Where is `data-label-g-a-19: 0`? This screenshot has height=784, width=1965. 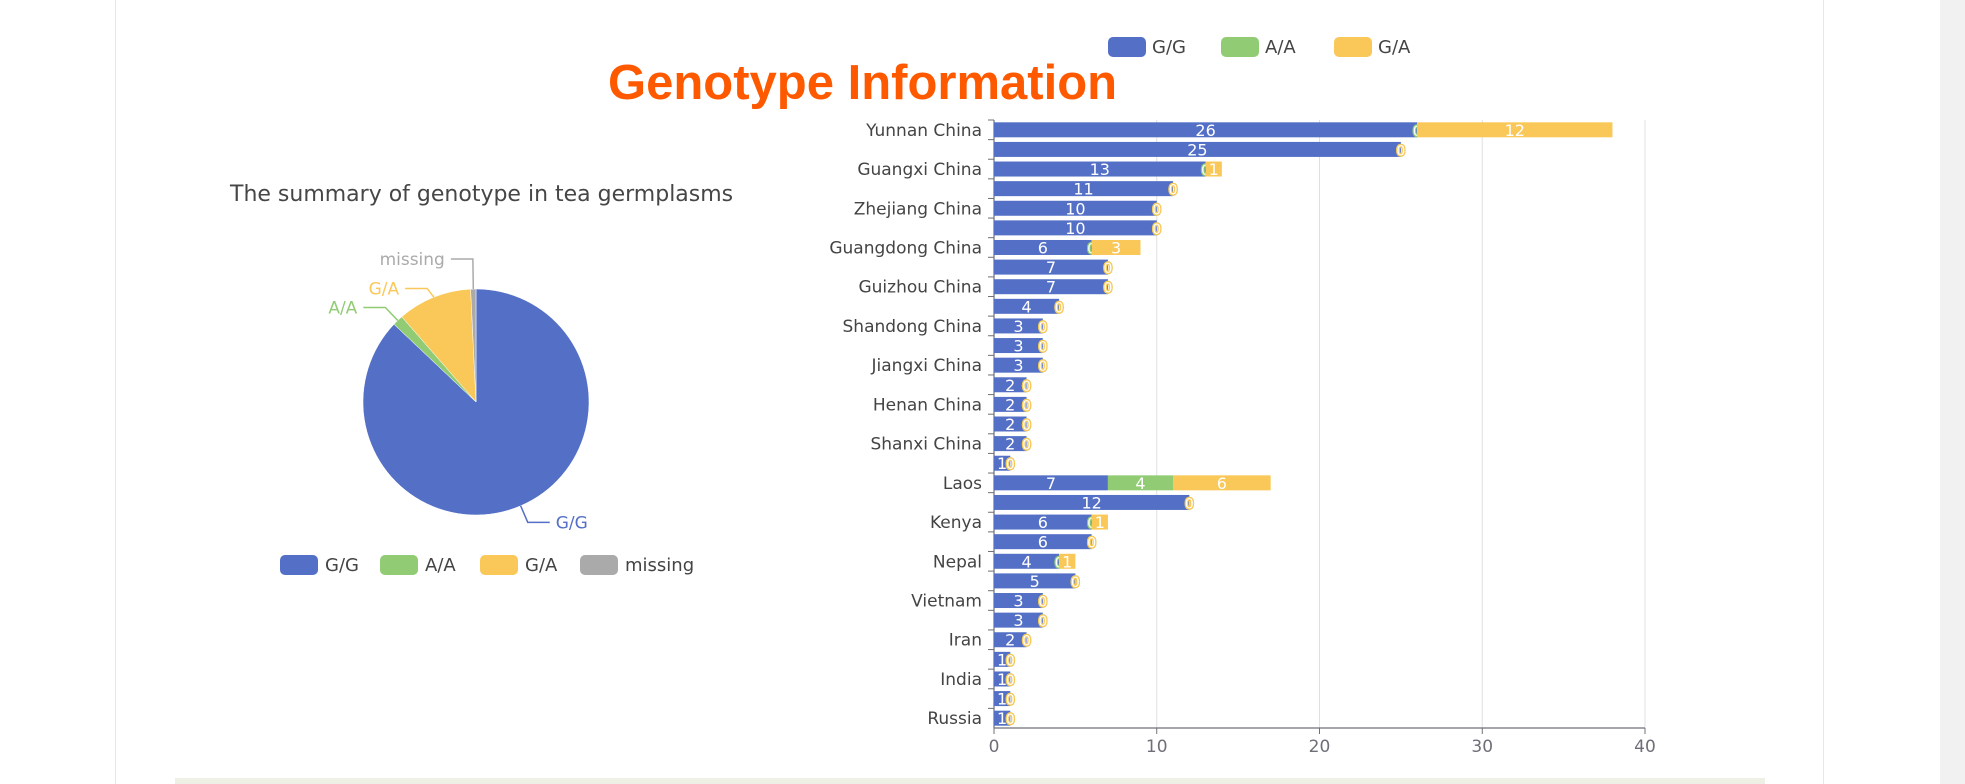 data-label-g-a-19: 0 is located at coordinates (1189, 504).